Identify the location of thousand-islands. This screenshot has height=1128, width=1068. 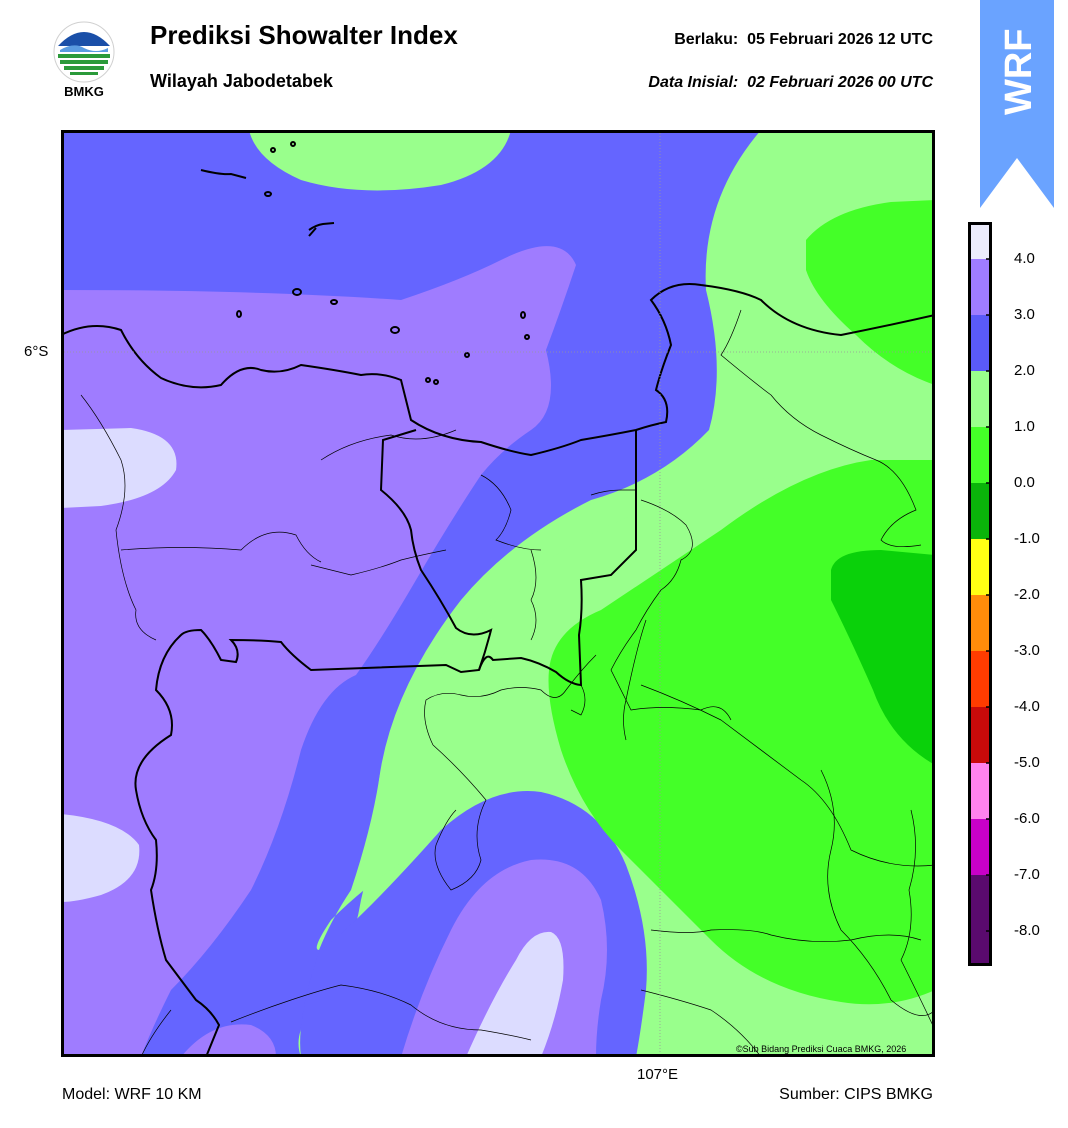
(365, 263).